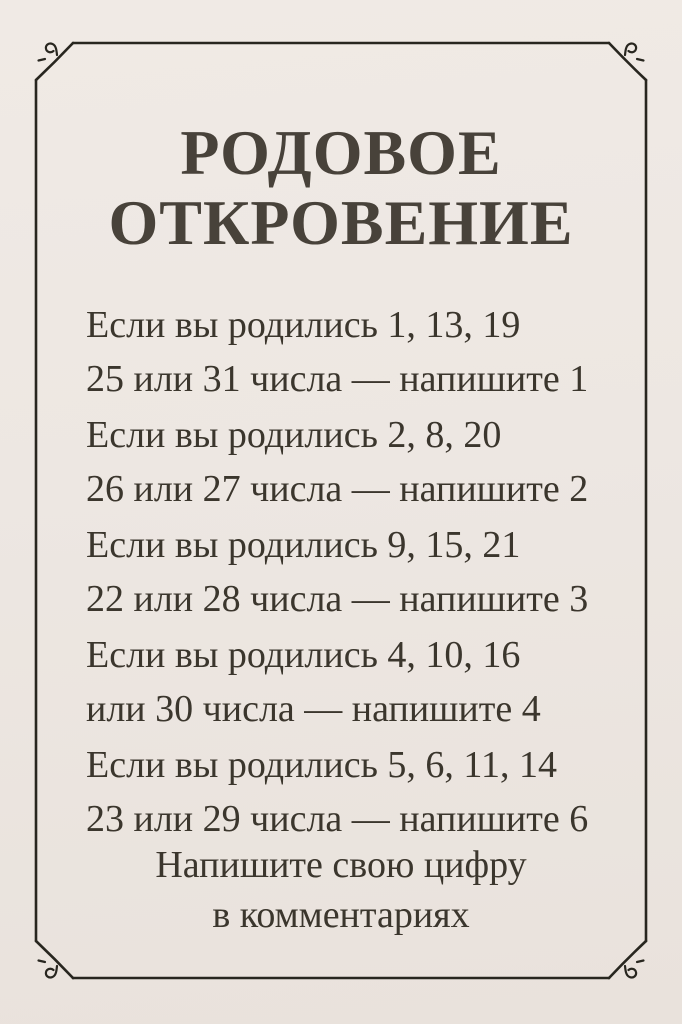  Describe the element at coordinates (294, 435) in the screenshot. I see `rule-line: Если вы родились 2, 8, 20` at that location.